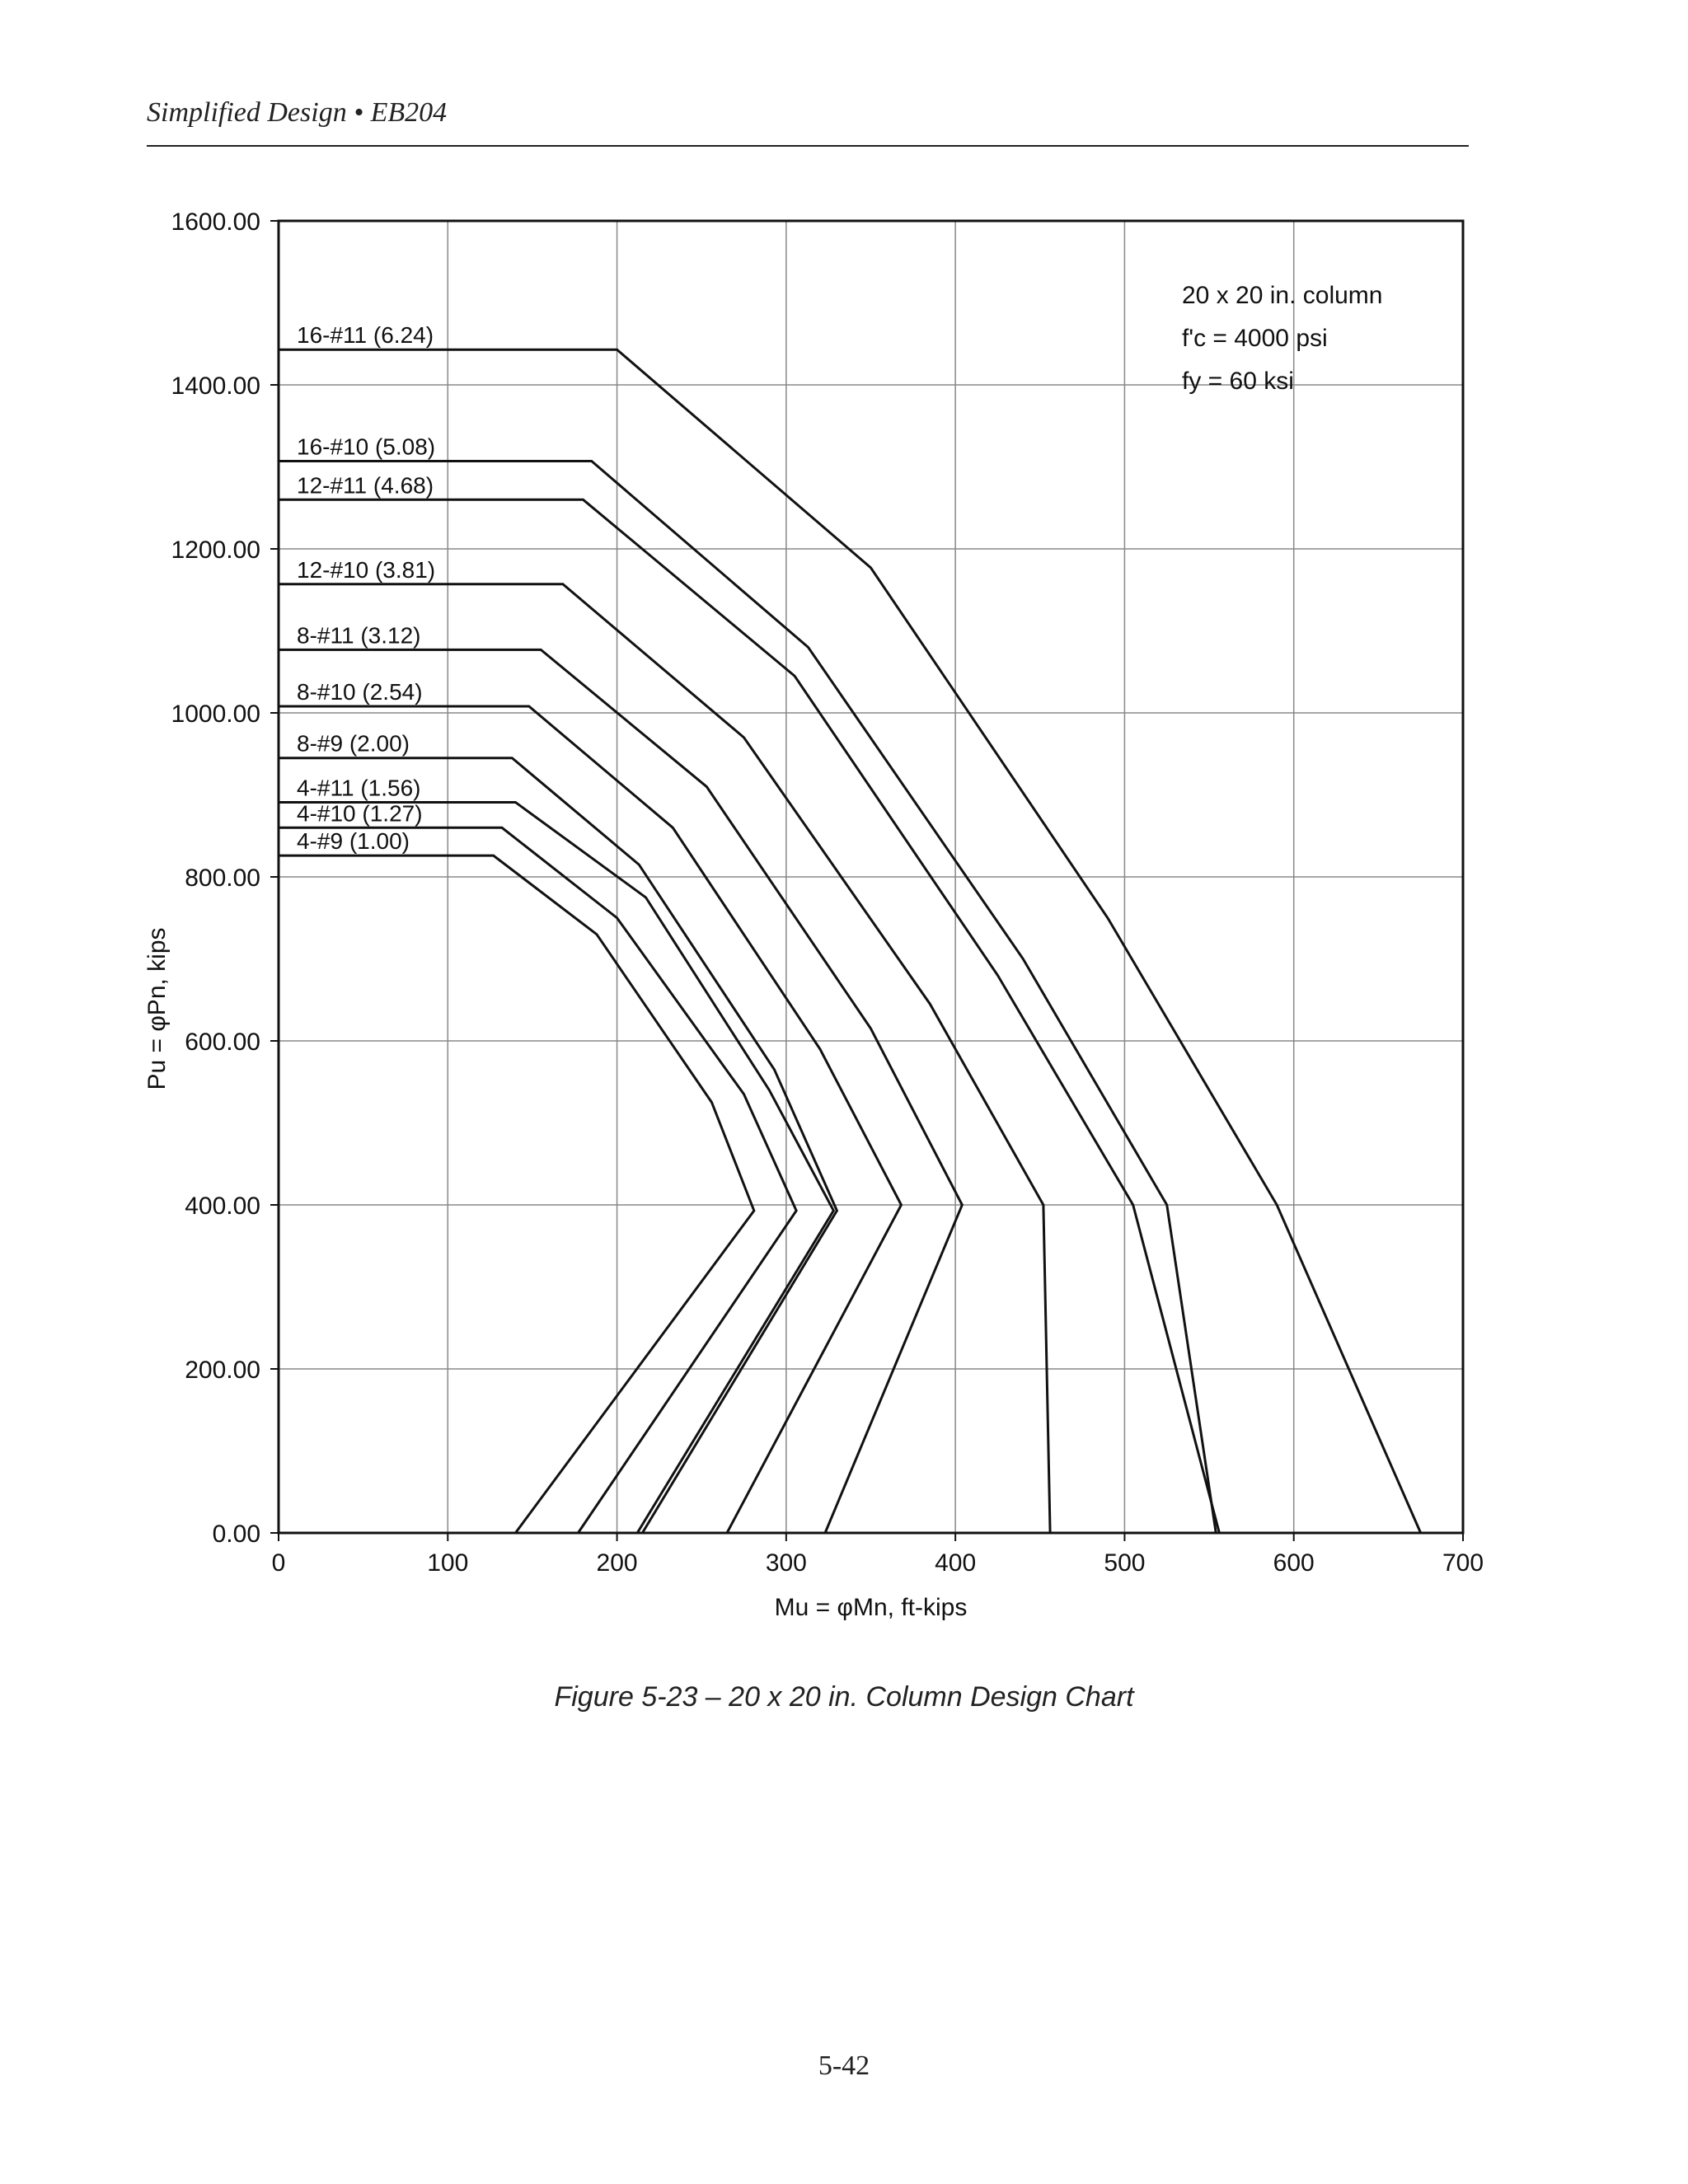  What do you see at coordinates (808, 146) in the screenshot?
I see `header-rule` at bounding box center [808, 146].